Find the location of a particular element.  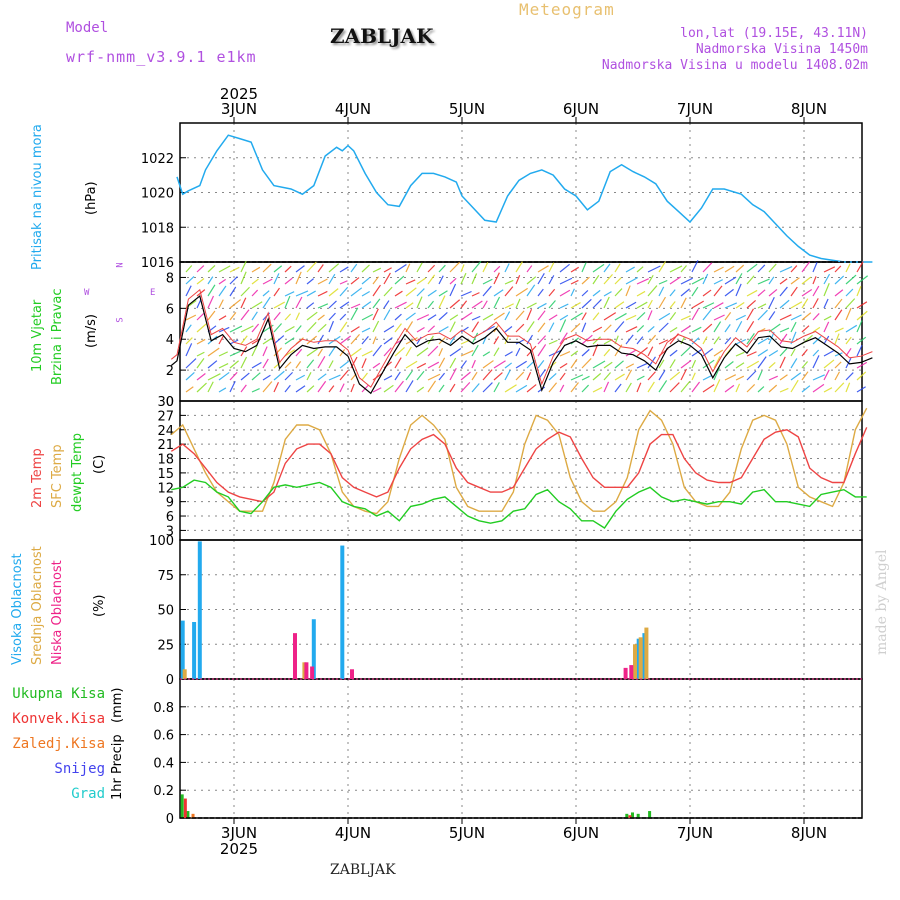

precip-bar is located at coordinates (650, 814).